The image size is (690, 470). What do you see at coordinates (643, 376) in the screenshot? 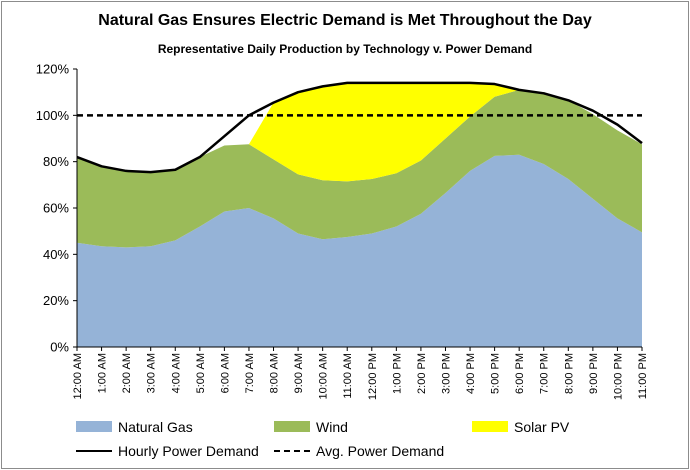
I see `x-tick-label: 11:00 PM` at bounding box center [643, 376].